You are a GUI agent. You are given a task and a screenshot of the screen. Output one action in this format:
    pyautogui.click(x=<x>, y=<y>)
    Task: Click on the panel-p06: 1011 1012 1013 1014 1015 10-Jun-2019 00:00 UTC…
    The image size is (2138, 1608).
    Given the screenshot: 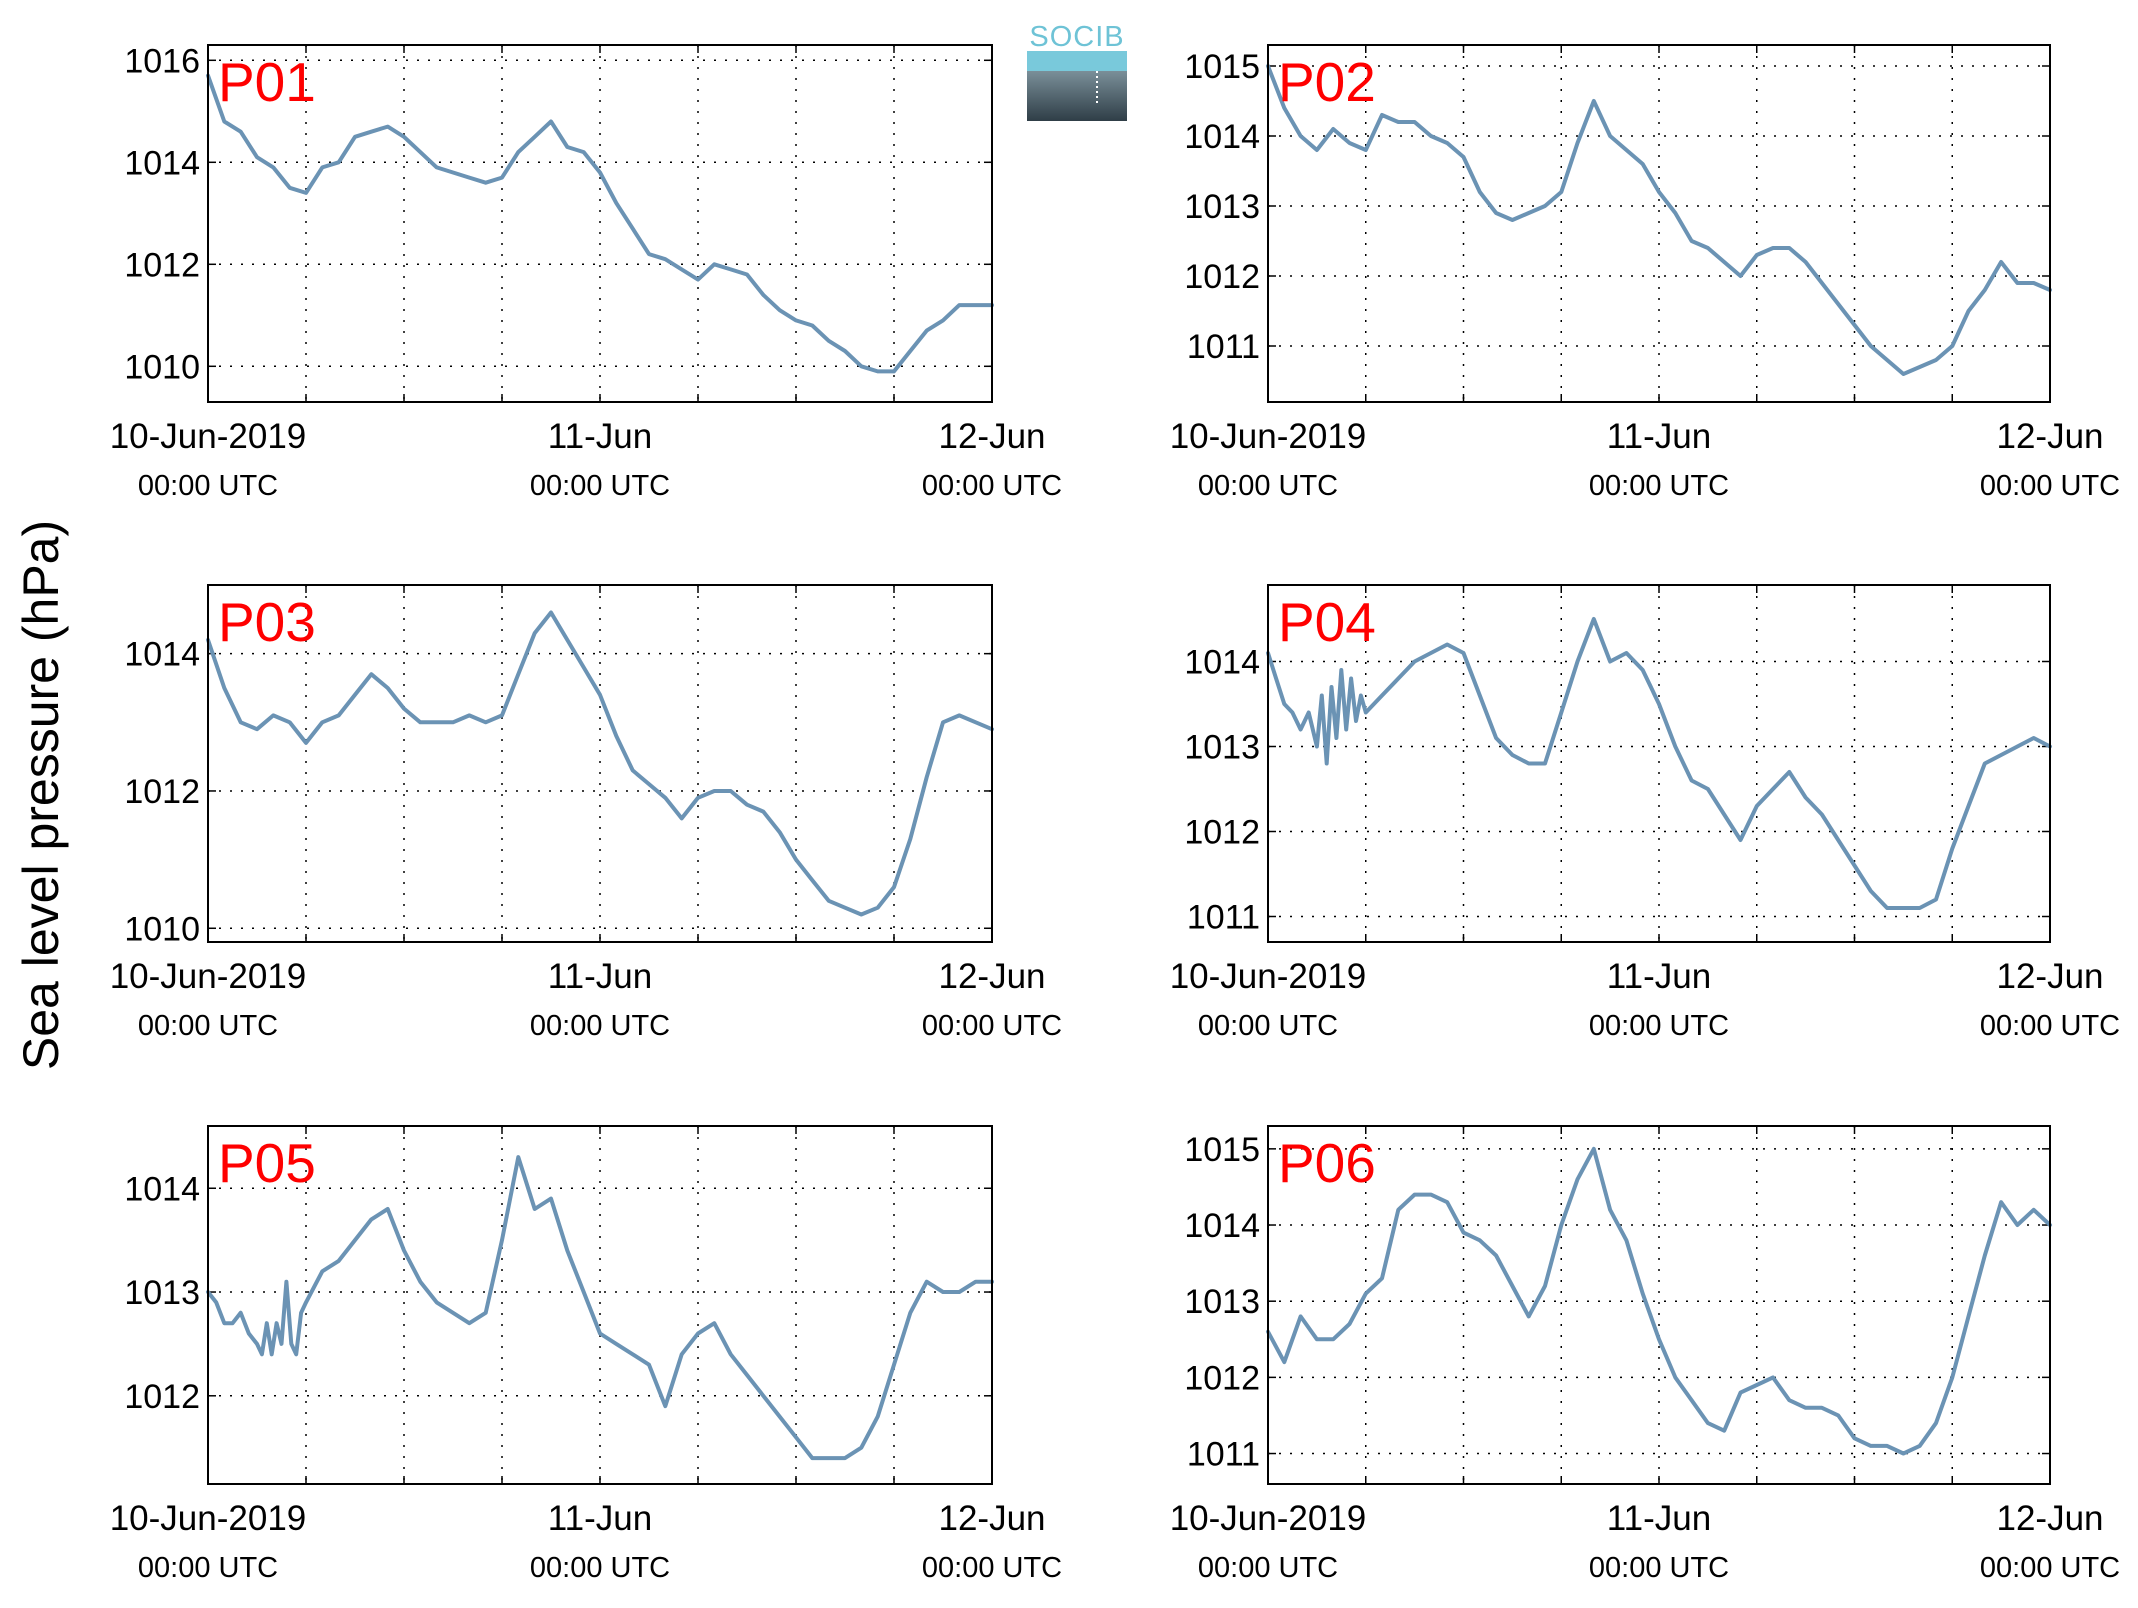 What is the action you would take?
    pyautogui.click(x=1645, y=1354)
    